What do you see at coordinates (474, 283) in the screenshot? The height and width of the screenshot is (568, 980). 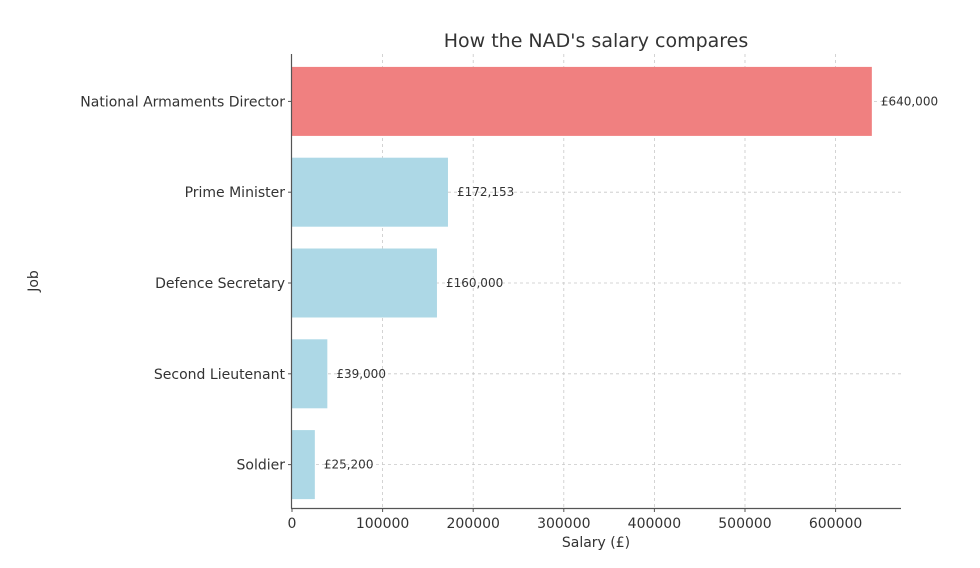 I see `bar-value-label: £160,000` at bounding box center [474, 283].